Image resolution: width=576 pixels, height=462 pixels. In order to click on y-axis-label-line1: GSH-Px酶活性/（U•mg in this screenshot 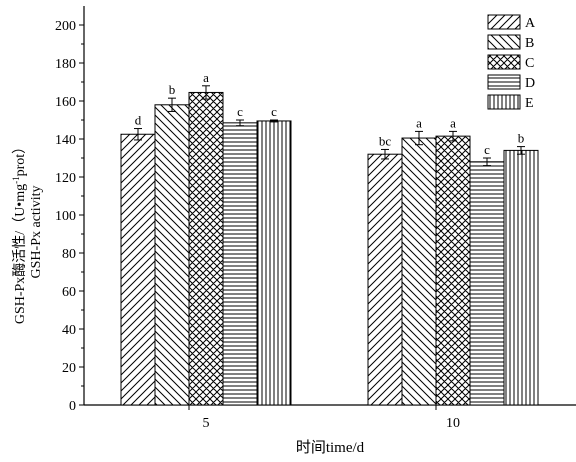, I will do `click(20, 254)`.